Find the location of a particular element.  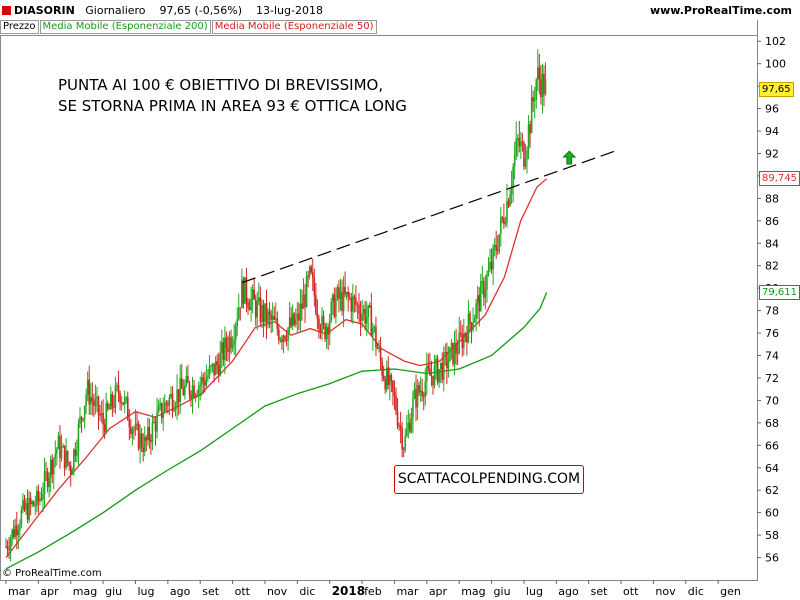

site-name: www.ProRealTime.com is located at coordinates (720, 10).